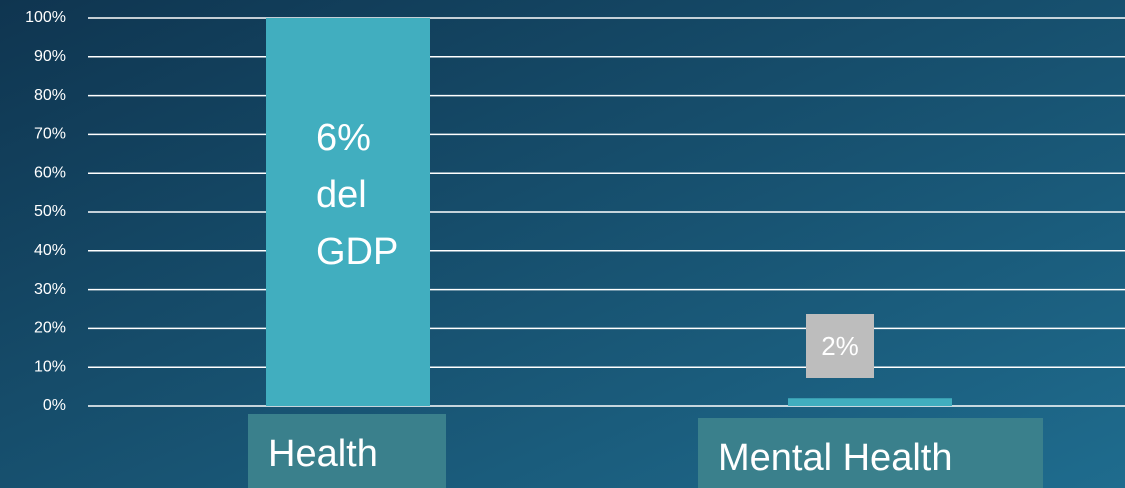  Describe the element at coordinates (50, 56) in the screenshot. I see `y-tick-label: 90%` at that location.